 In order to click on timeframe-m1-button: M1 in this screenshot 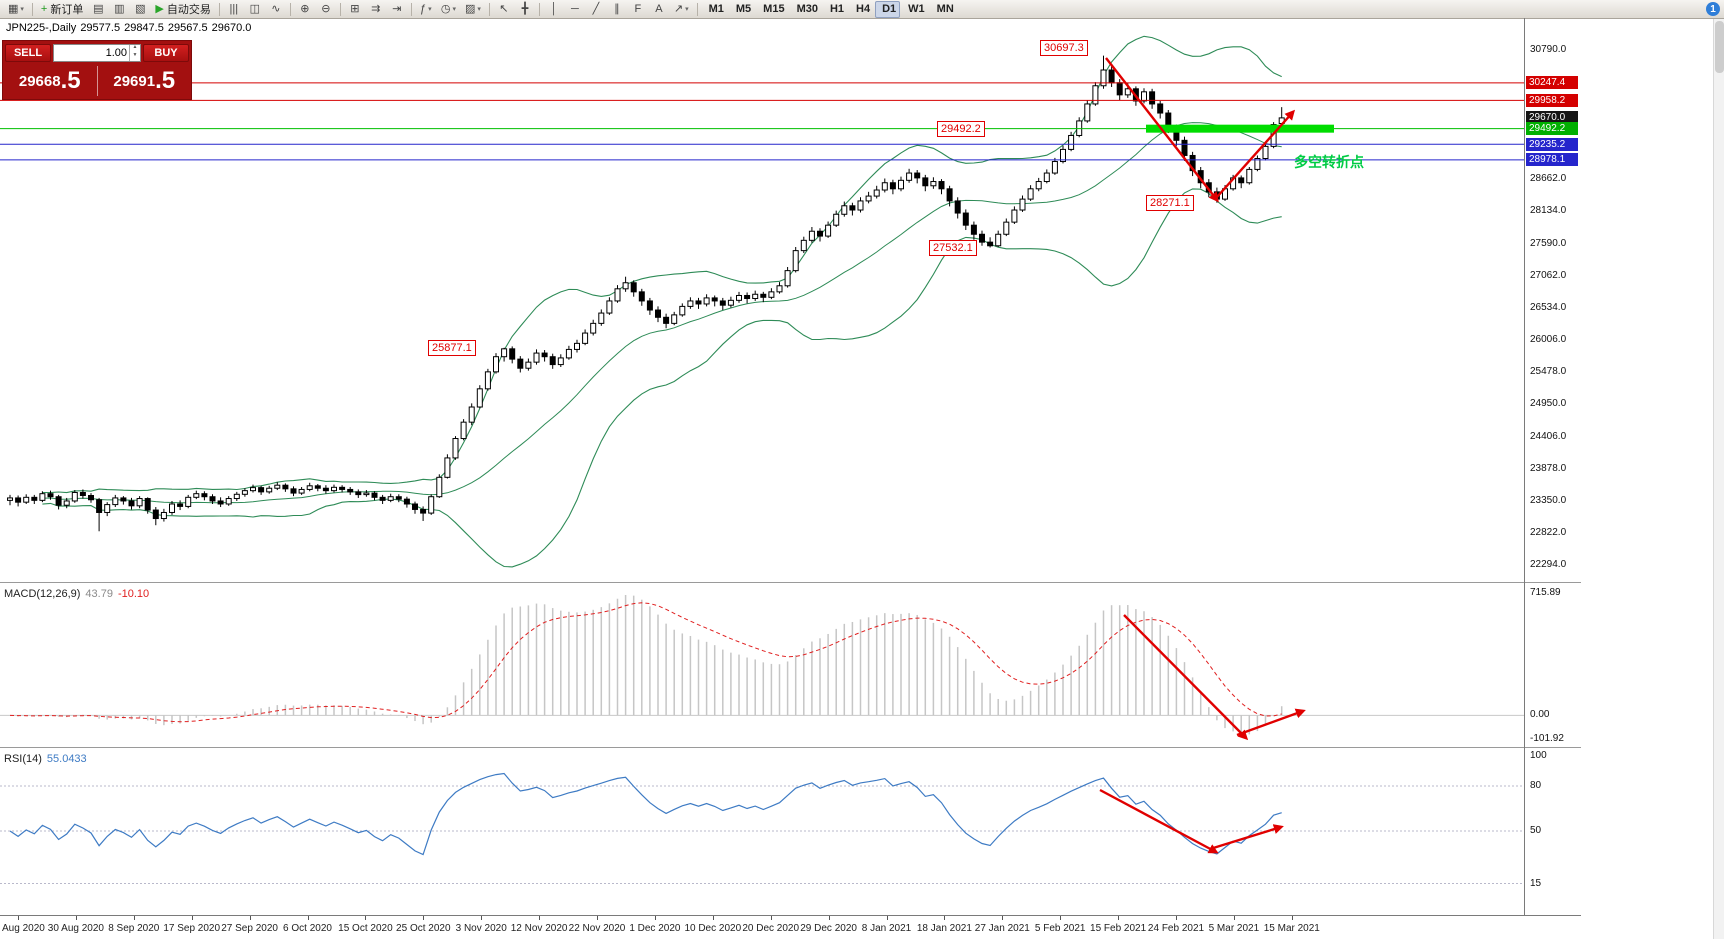, I will do `click(716, 9)`.